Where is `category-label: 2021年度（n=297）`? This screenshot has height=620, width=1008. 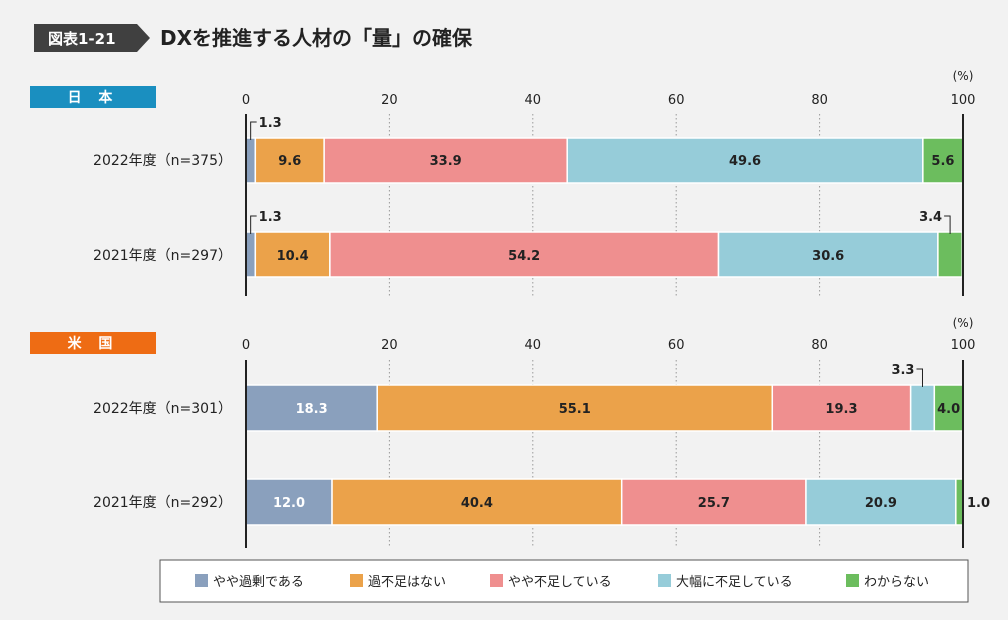 category-label: 2021年度（n=297） is located at coordinates (162, 256).